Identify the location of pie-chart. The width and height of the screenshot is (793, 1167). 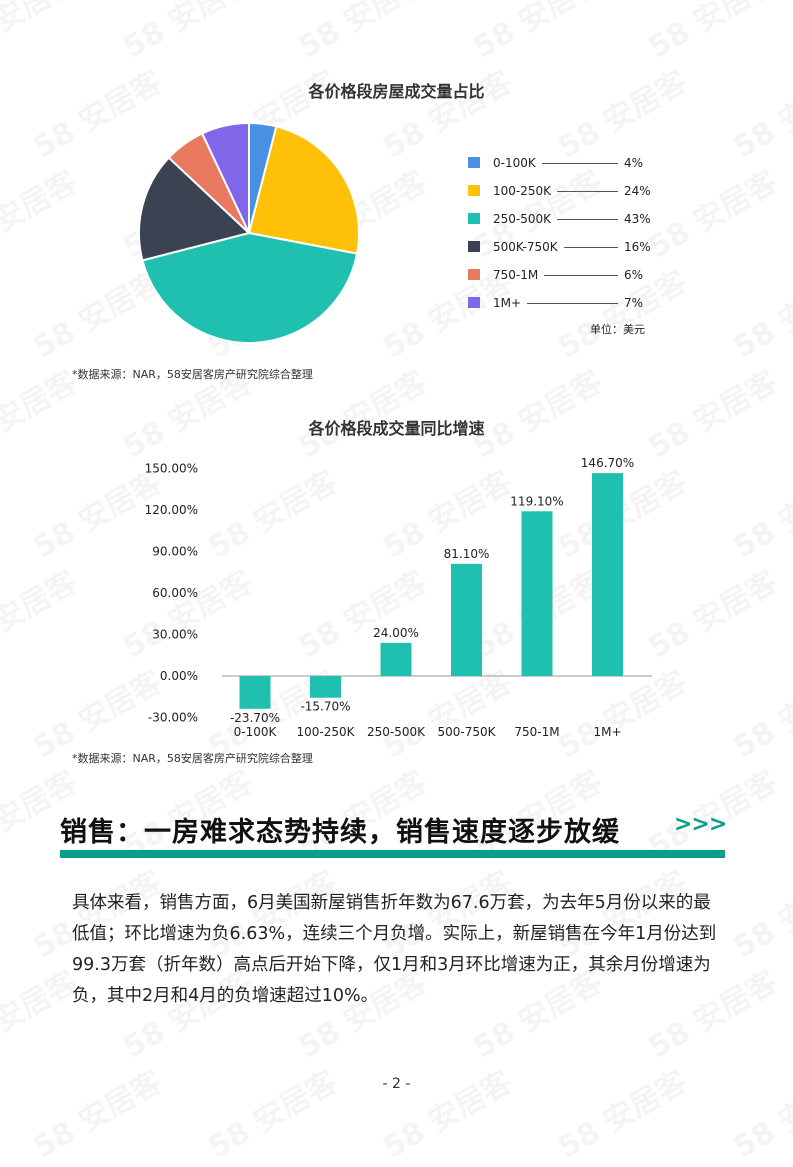
(249, 232).